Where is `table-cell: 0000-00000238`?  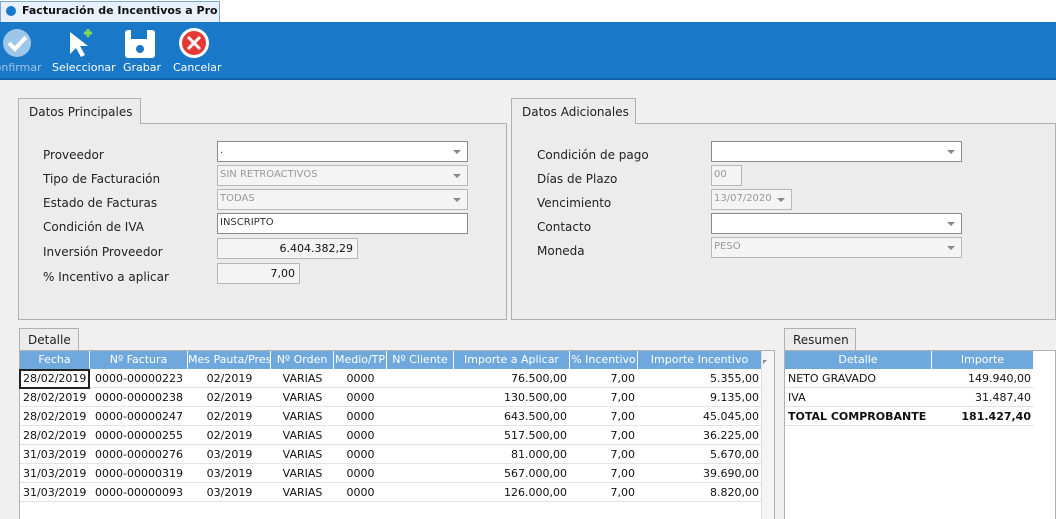
table-cell: 0000-00000238 is located at coordinates (139, 397).